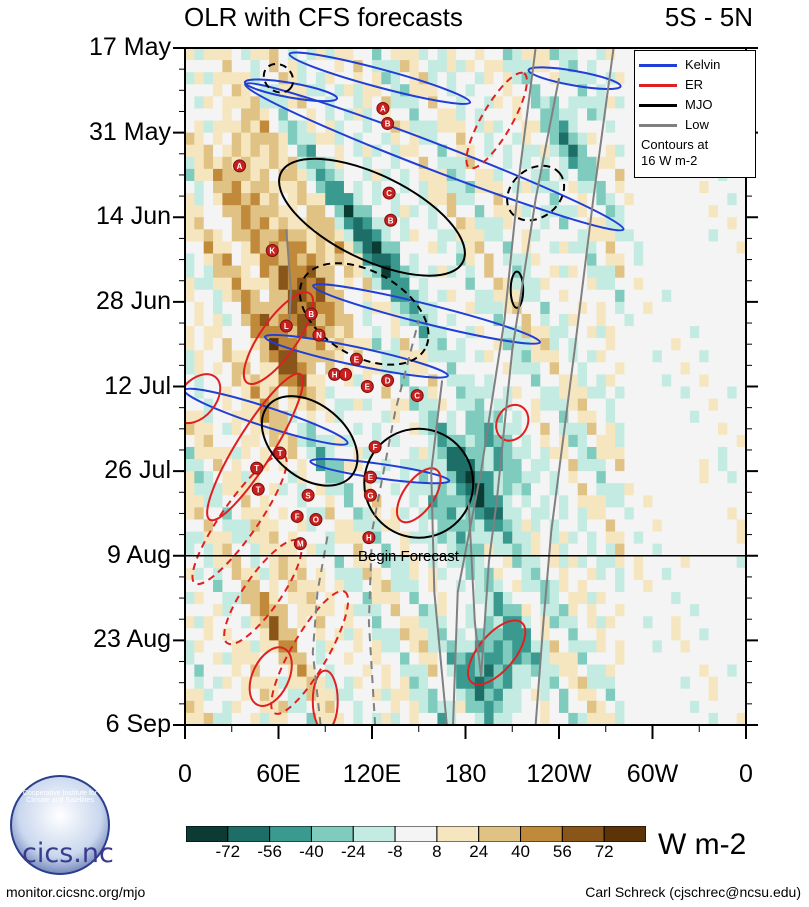  Describe the element at coordinates (316, 519) in the screenshot. I see `storm-marker: O` at that location.